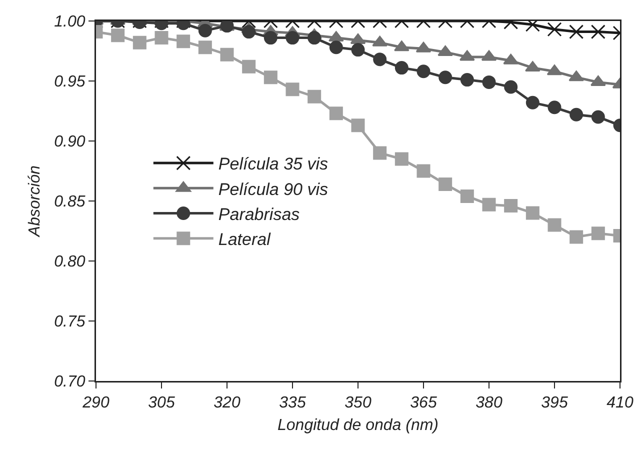 The width and height of the screenshot is (642, 458). Describe the element at coordinates (227, 403) in the screenshot. I see `x-tick-label: 320` at that location.